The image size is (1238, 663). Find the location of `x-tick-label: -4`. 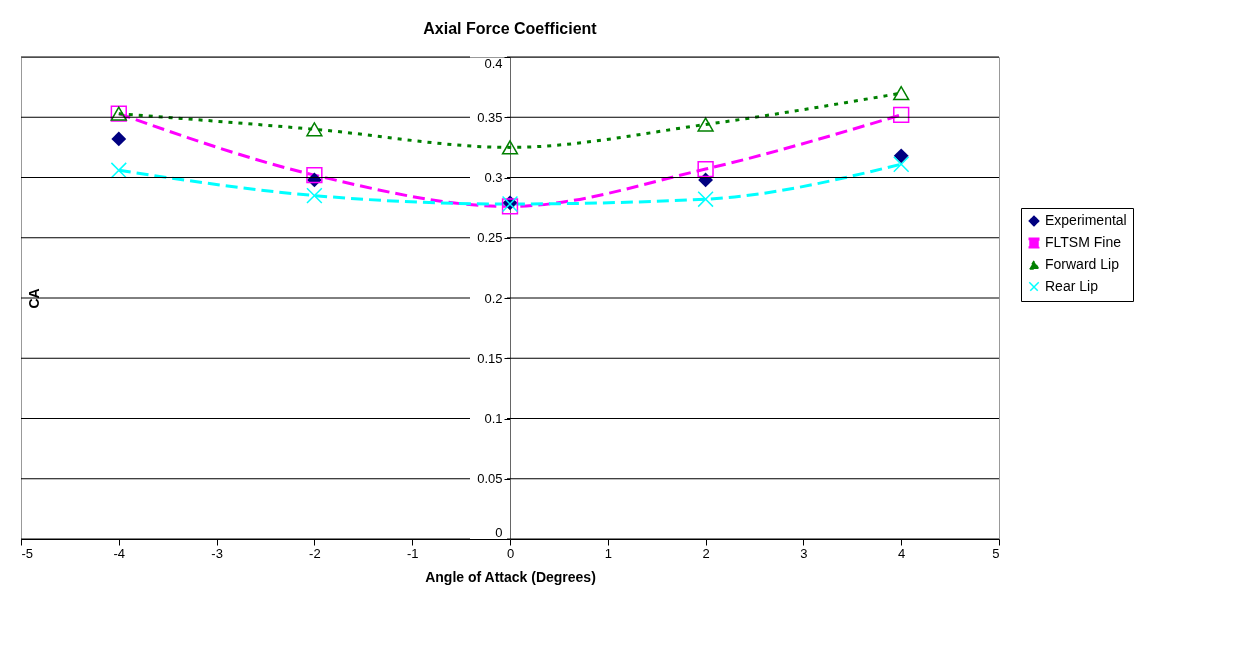

x-tick-label: -4 is located at coordinates (119, 553).